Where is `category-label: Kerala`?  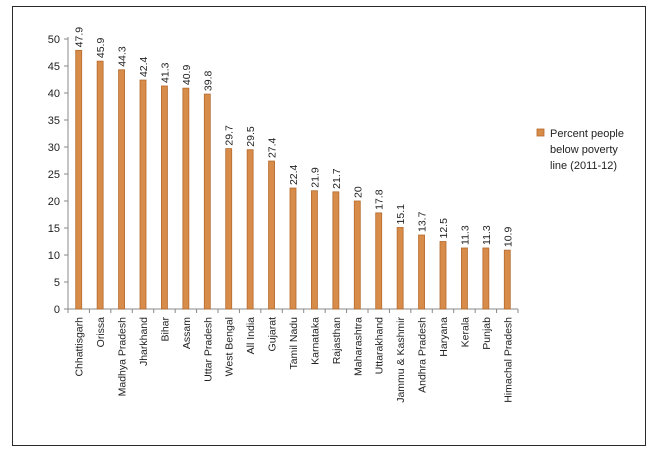
category-label: Kerala is located at coordinates (465, 332).